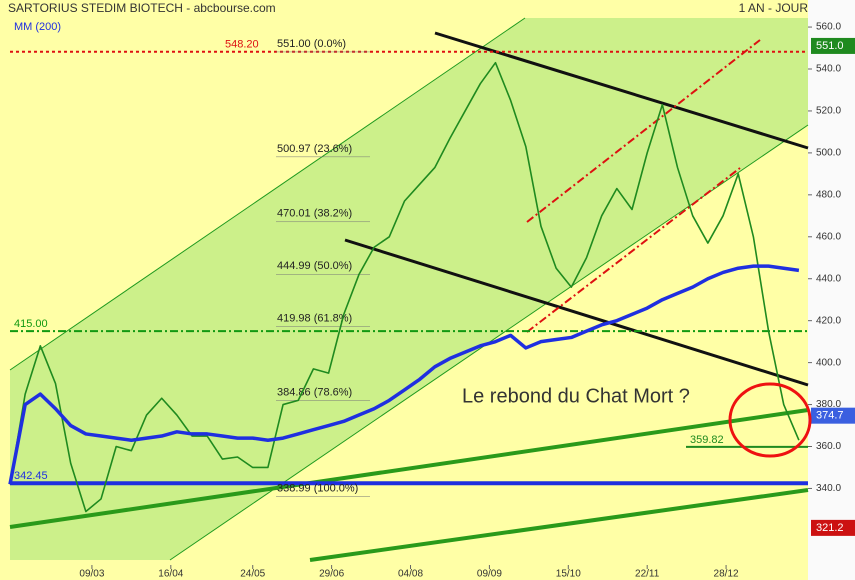  I want to click on fib-label: 419.98 (61.8%), so click(314, 319).